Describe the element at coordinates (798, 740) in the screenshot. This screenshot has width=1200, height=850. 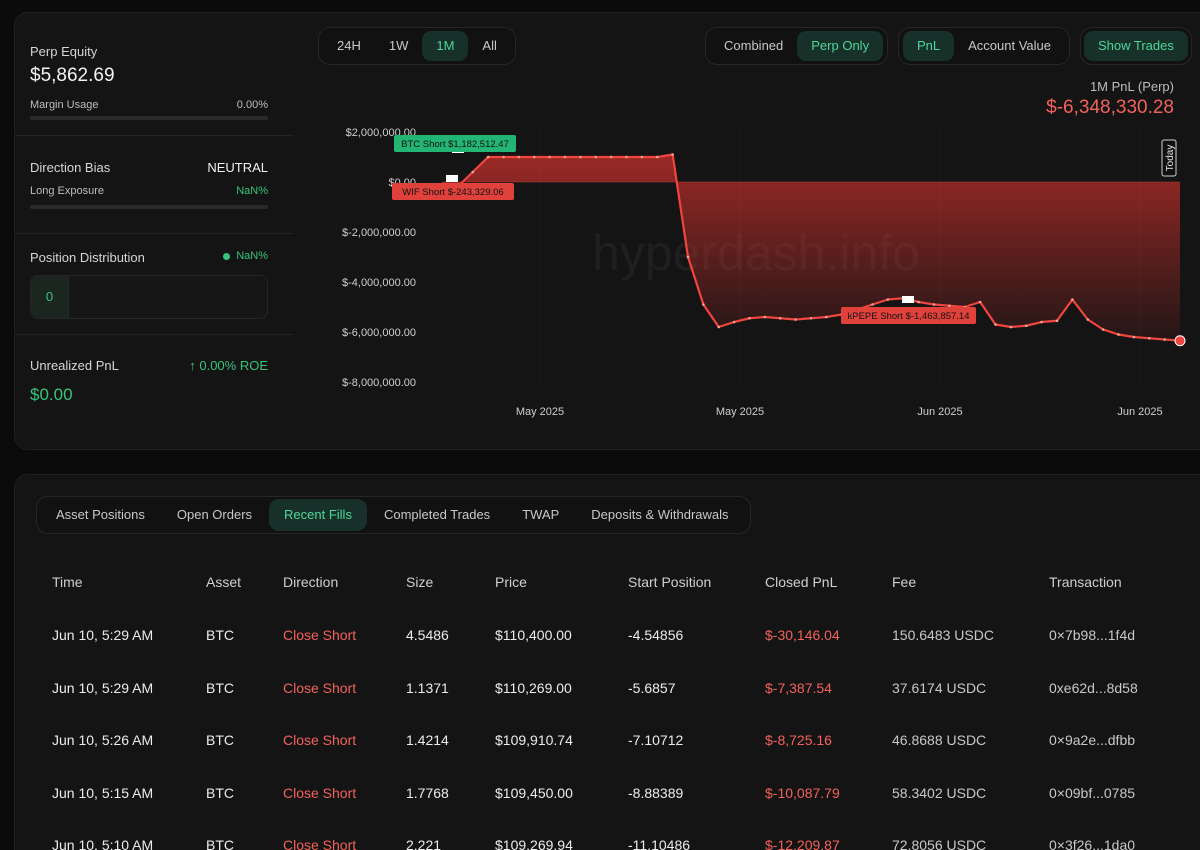
I see `table-cell: $-8,725.16` at that location.